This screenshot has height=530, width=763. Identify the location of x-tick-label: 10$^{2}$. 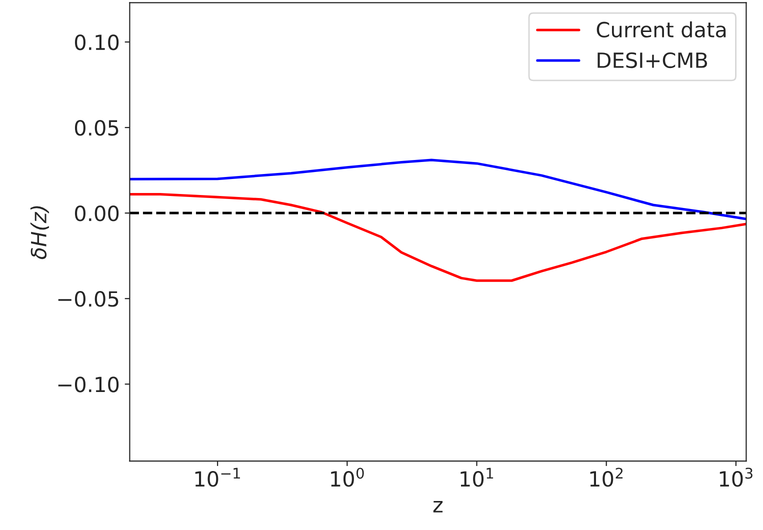
(606, 477).